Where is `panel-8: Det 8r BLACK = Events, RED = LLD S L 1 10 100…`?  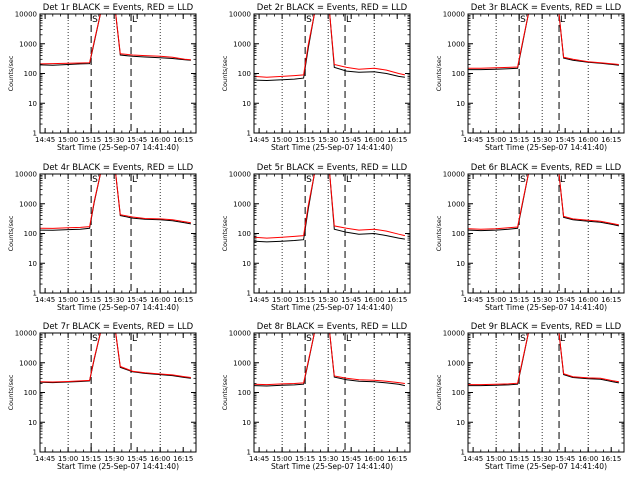 panel-8: Det 8r BLACK = Events, RED = LLD S L 1 10 100… is located at coordinates (316, 396).